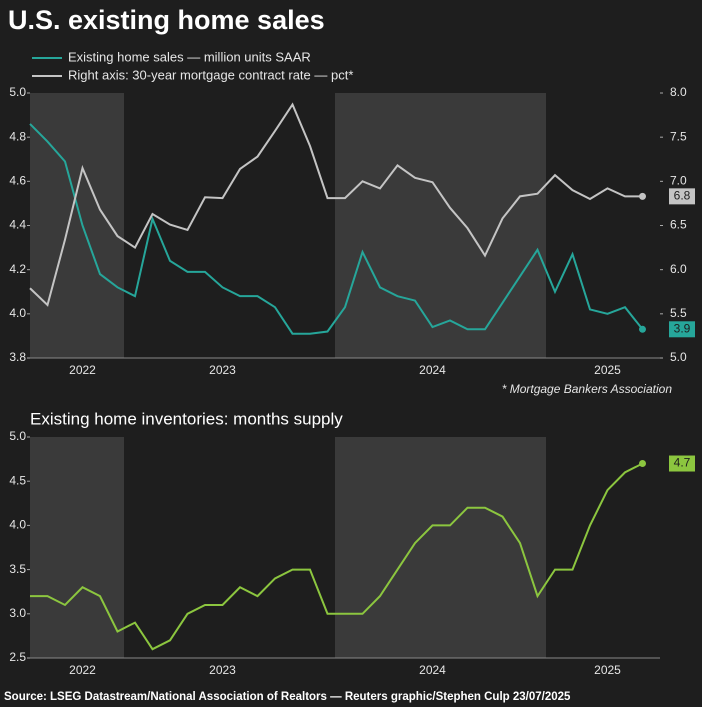  I want to click on footnote: * Mortgage Bankers Association, so click(587, 389).